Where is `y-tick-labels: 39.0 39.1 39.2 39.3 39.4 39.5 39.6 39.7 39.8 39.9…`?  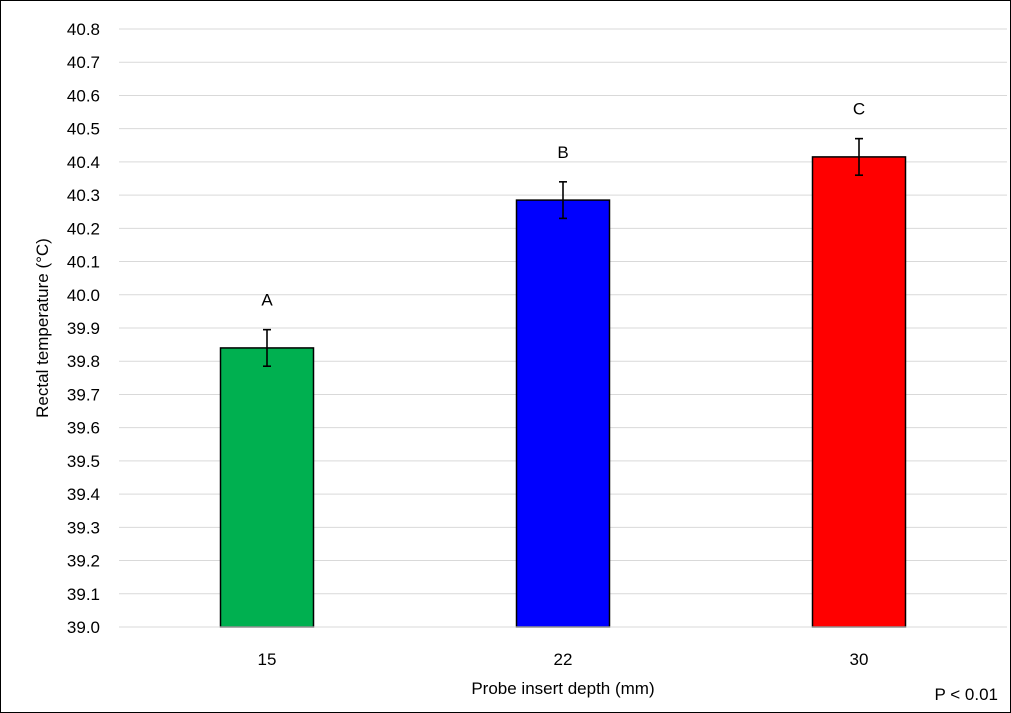
y-tick-labels: 39.0 39.1 39.2 39.3 39.4 39.5 39.6 39.7 39.8 39.9… is located at coordinates (83, 328).